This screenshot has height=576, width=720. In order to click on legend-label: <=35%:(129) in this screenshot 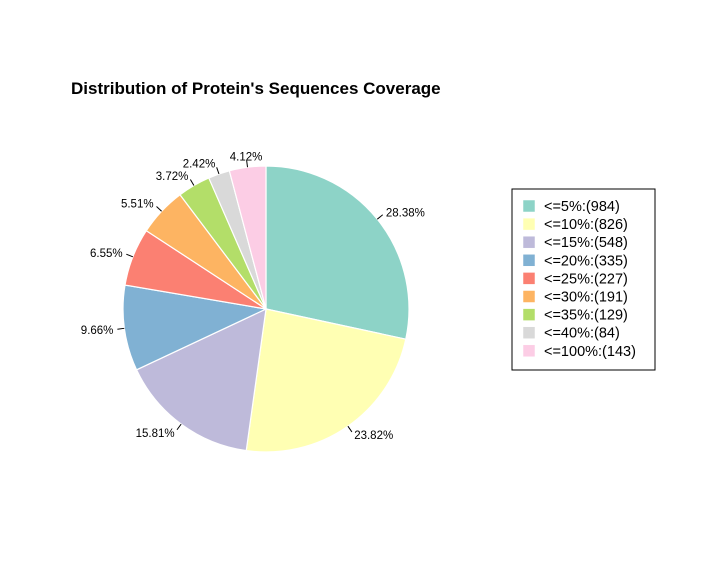, I will do `click(586, 316)`.